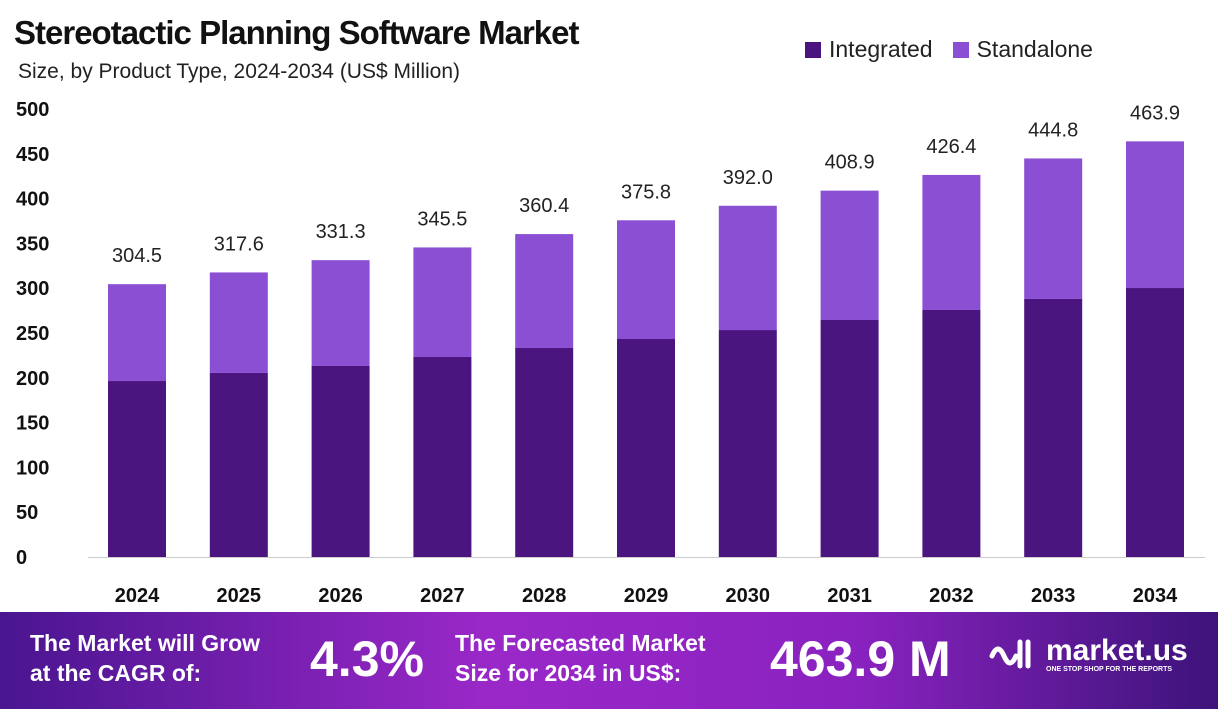 Image resolution: width=1218 pixels, height=709 pixels. What do you see at coordinates (32, 155) in the screenshot?
I see `y-tick-label: 450` at bounding box center [32, 155].